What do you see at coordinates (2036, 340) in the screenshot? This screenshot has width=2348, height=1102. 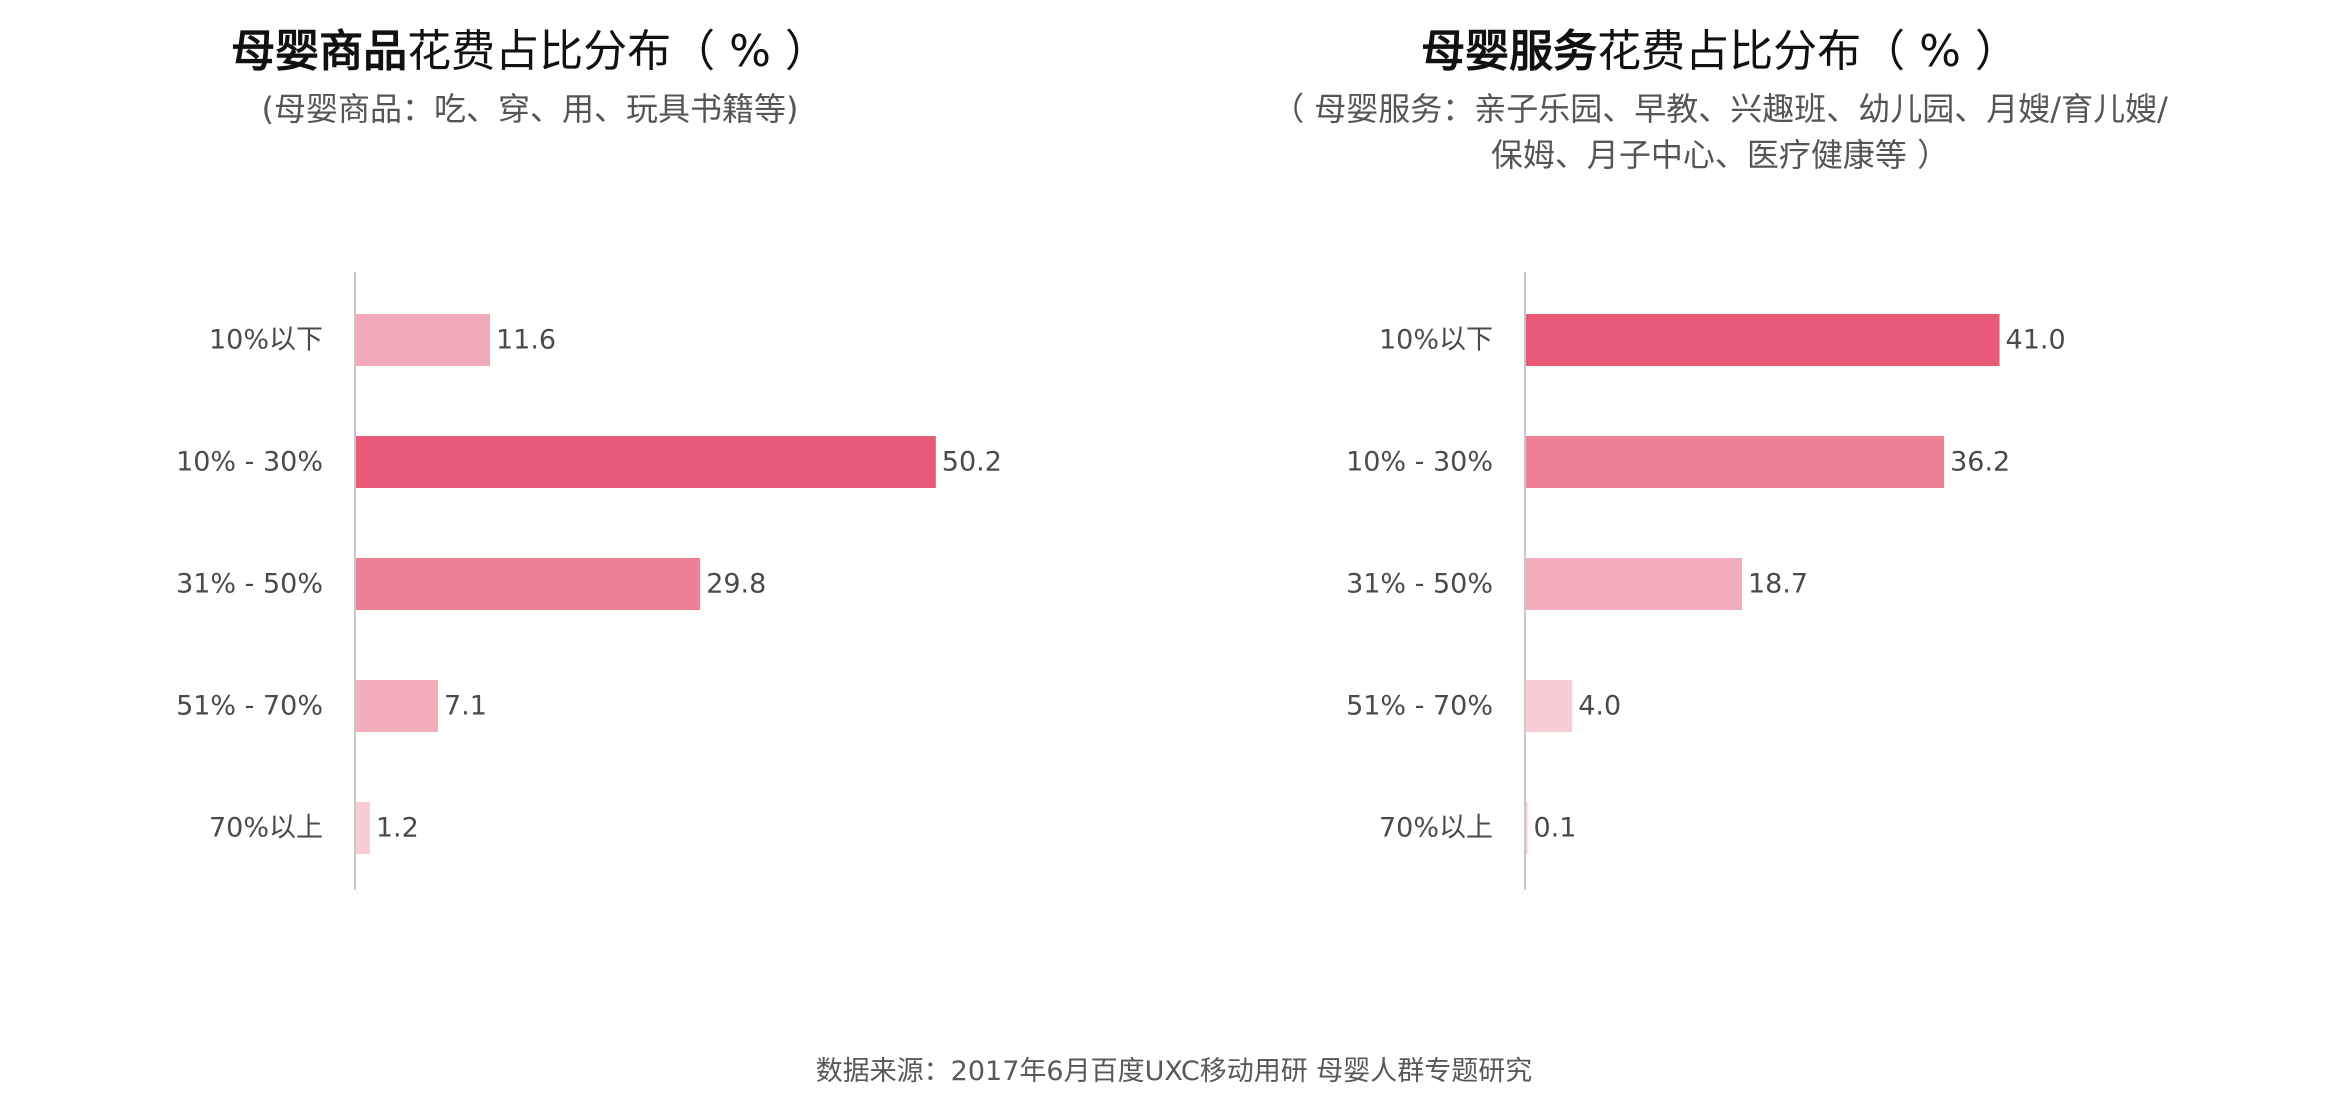 I see `bar-value-label: 41.0` at bounding box center [2036, 340].